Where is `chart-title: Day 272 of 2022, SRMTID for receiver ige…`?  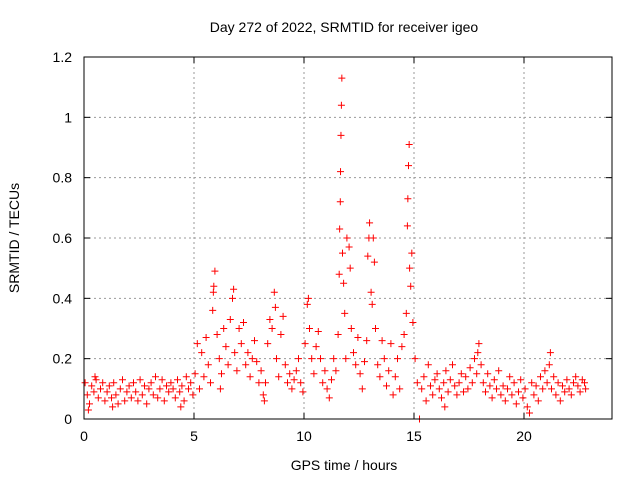
chart-title: Day 272 of 2022, SRMTID for receiver ige… is located at coordinates (344, 27).